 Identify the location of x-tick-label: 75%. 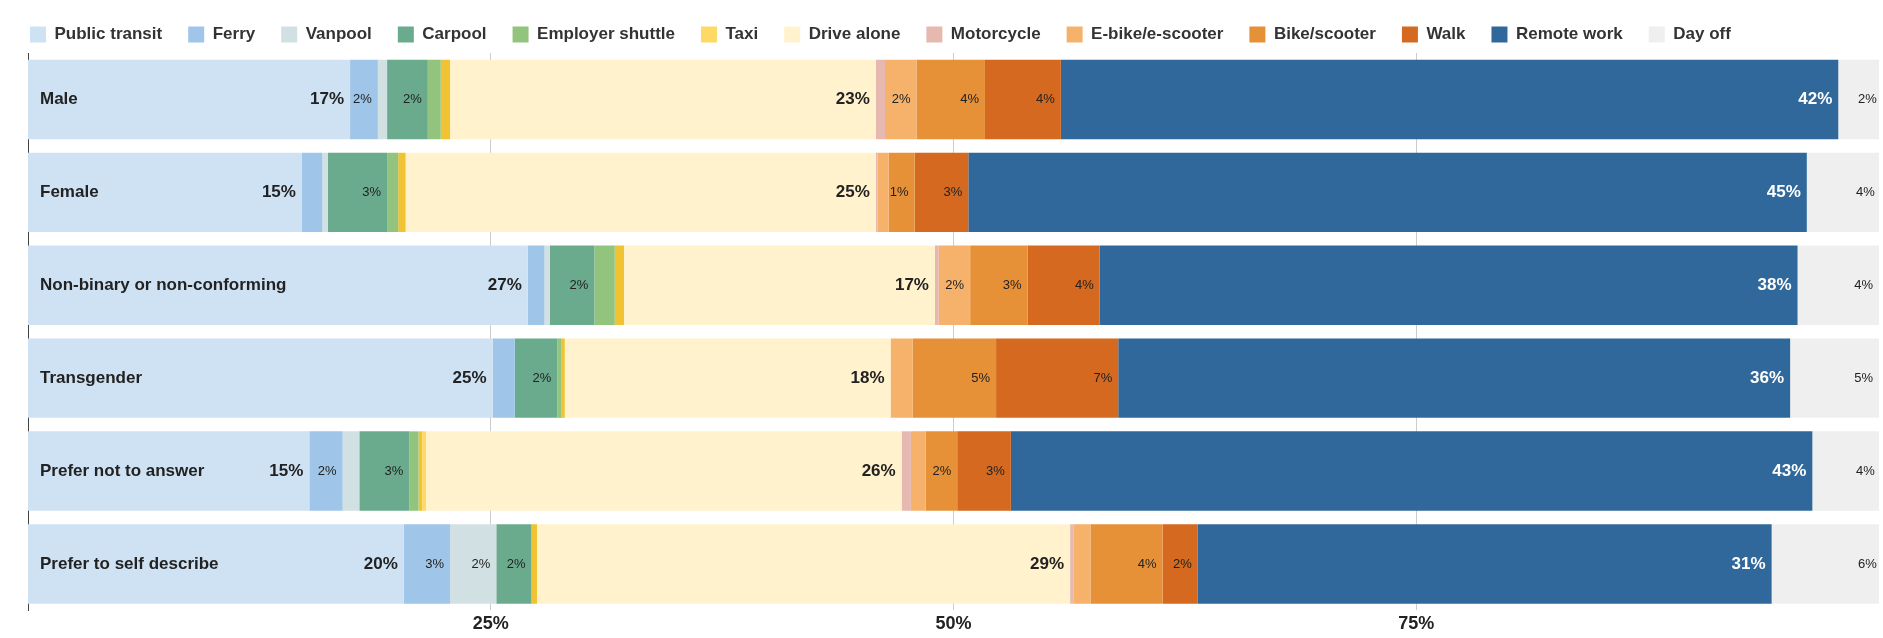
(1416, 623).